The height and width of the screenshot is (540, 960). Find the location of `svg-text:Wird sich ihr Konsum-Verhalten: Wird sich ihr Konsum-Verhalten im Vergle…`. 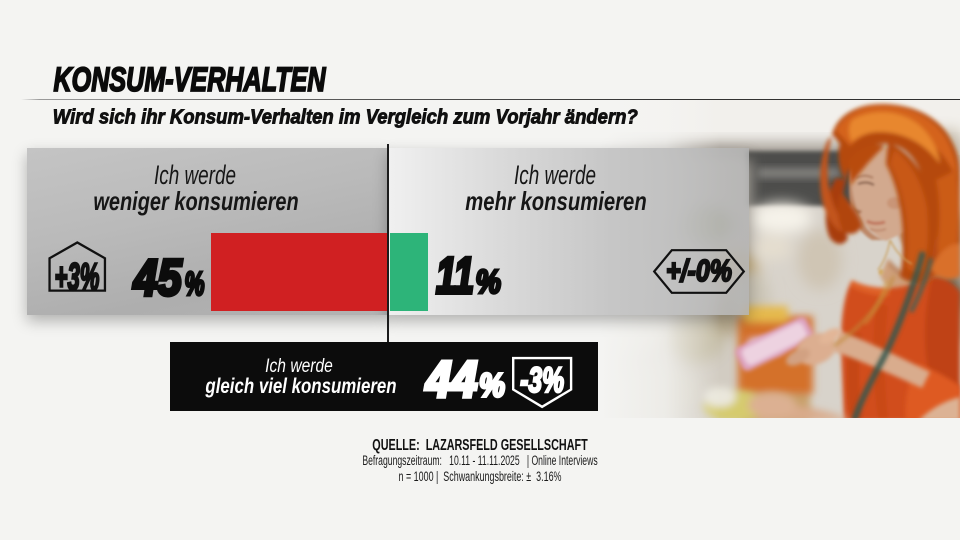

svg-text:Wird sich ihr Konsum-Verhalten: Wird sich ihr Konsum-Verhalten im Vergle… is located at coordinates (345, 117).